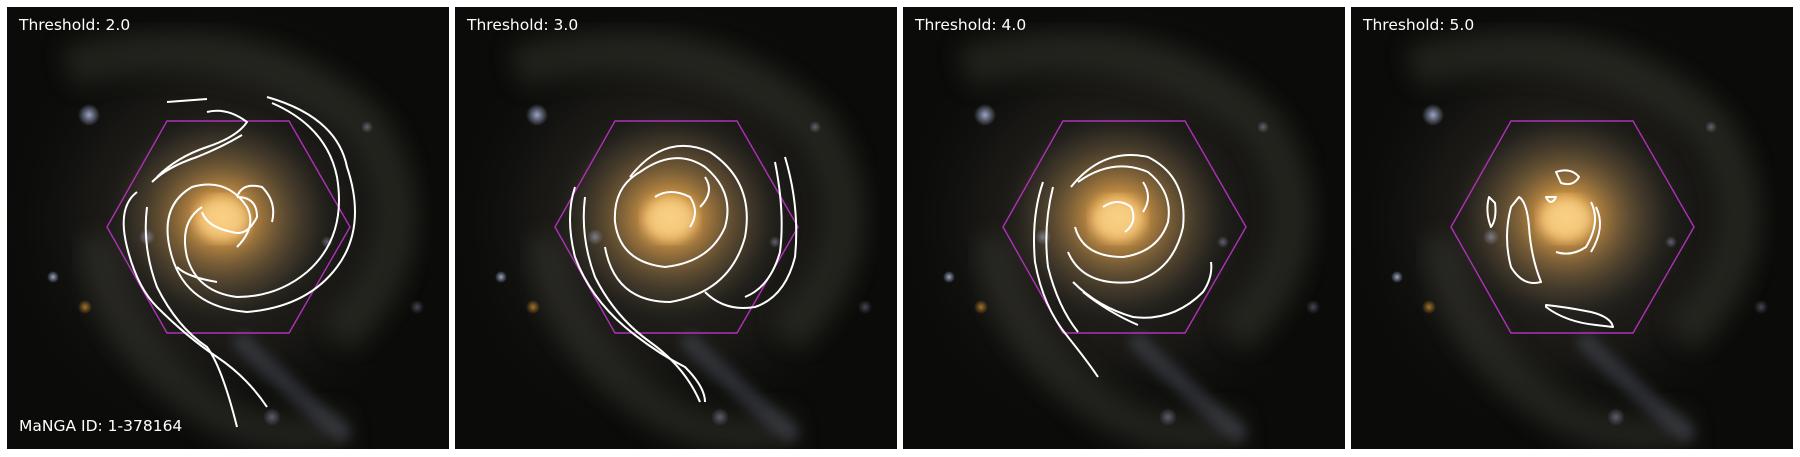 This screenshot has width=1800, height=457. I want to click on threshold-label: Threshold: 2.0, so click(75, 25).